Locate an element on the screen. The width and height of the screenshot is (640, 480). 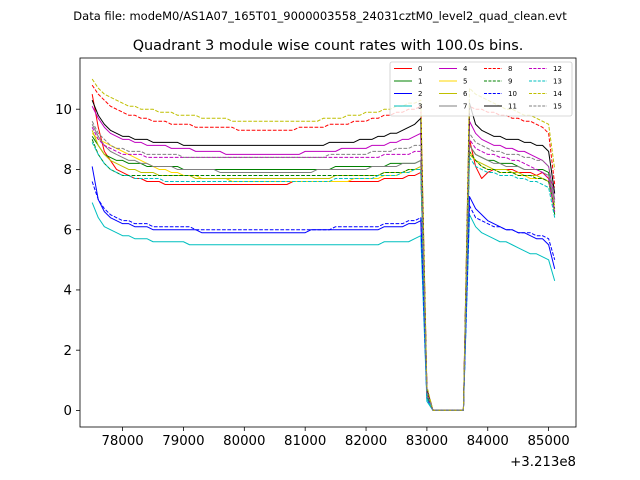
x-tick-label: 82000 is located at coordinates (366, 441).